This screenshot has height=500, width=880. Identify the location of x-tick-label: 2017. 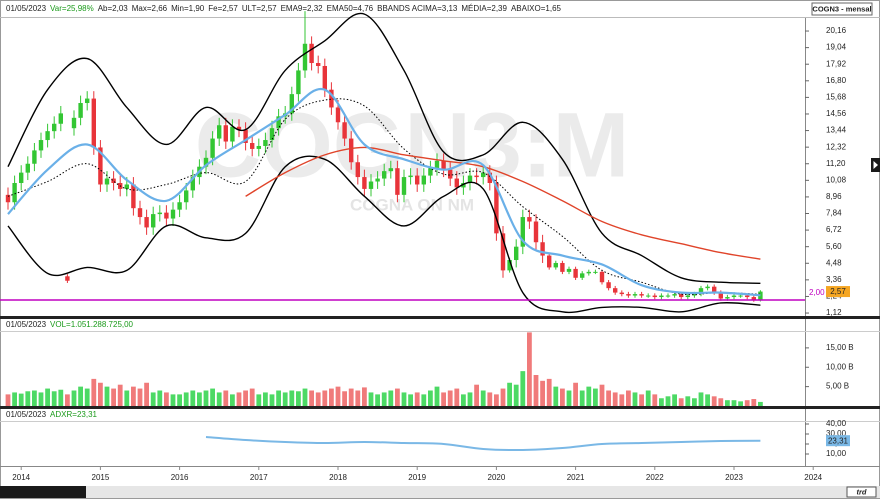
(259, 477).